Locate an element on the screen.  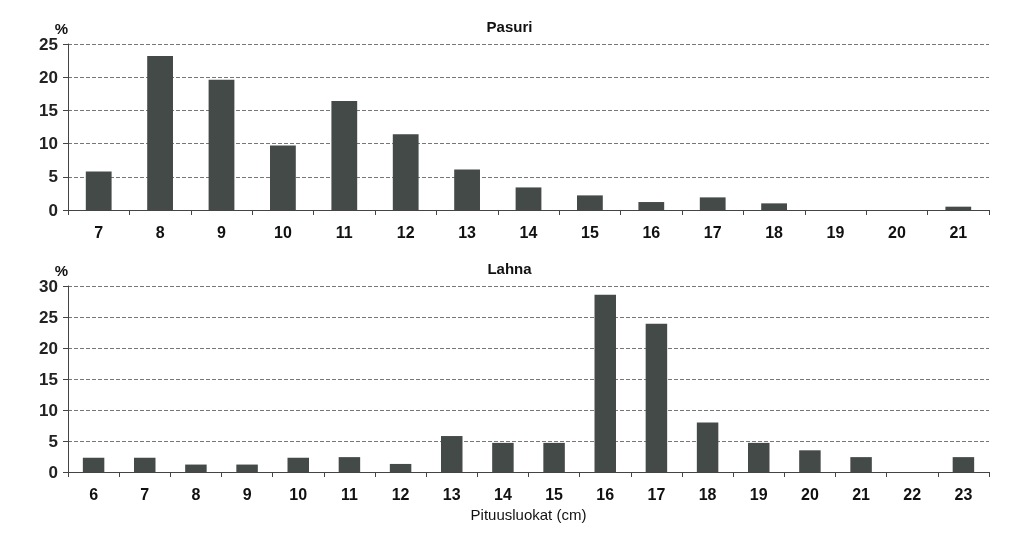
x-axis-title: Pituusluokat (cm) is located at coordinates (528, 514).